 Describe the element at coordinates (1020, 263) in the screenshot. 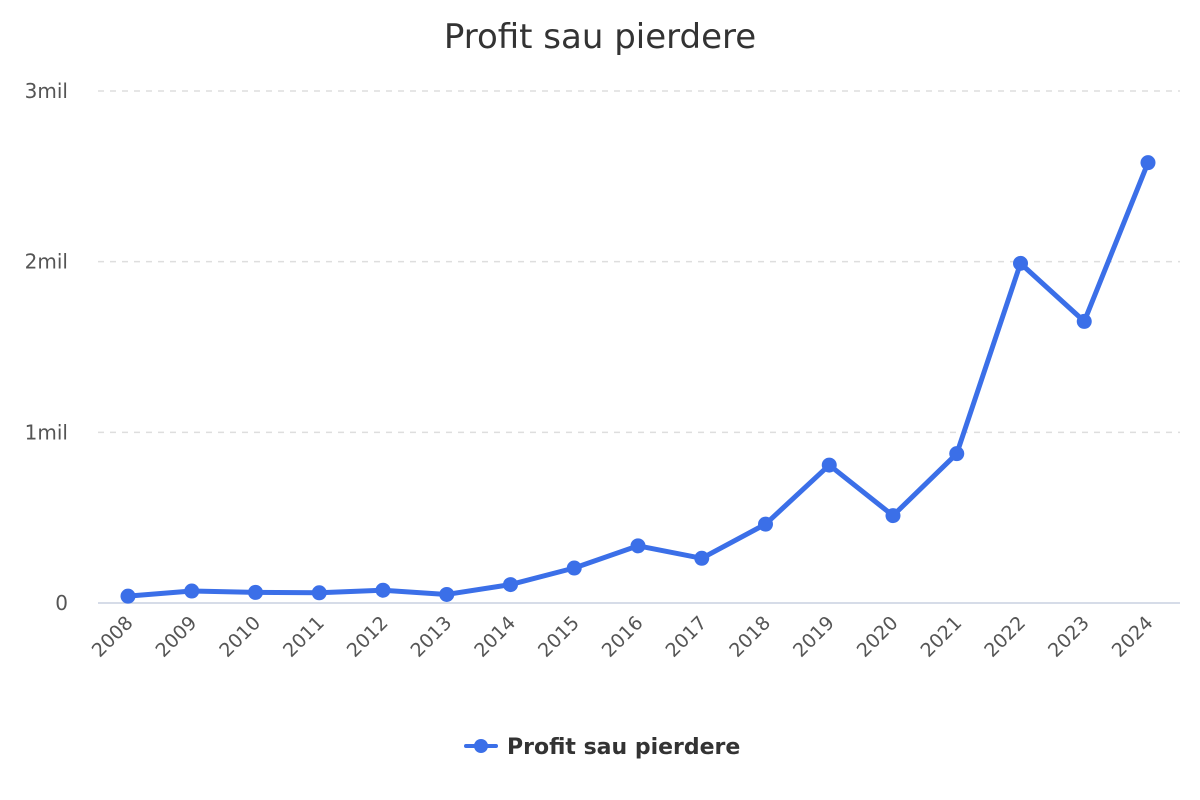

I see `data-point-2022` at that location.